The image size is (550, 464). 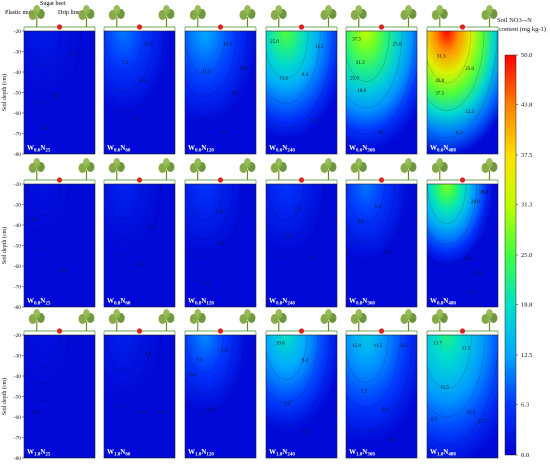 I want to click on heatmap-panel-W0.6N120: 11.5 15.8 11.5 9.2 5.2 W0.6N120, so click(x=220, y=80).